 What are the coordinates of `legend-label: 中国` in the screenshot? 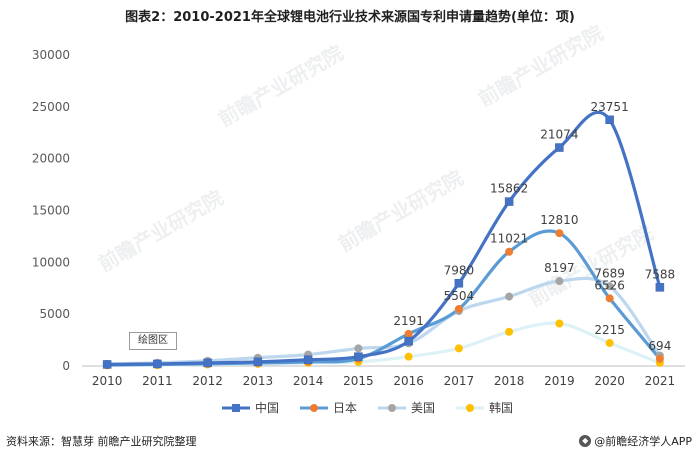 It's located at (267, 407).